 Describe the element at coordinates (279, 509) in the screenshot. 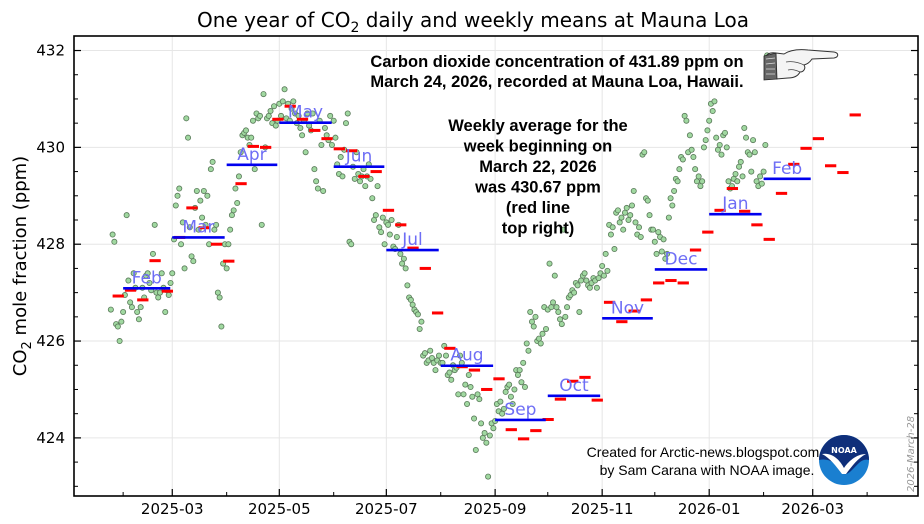

I see `x-tick-label: 2025-05` at that location.